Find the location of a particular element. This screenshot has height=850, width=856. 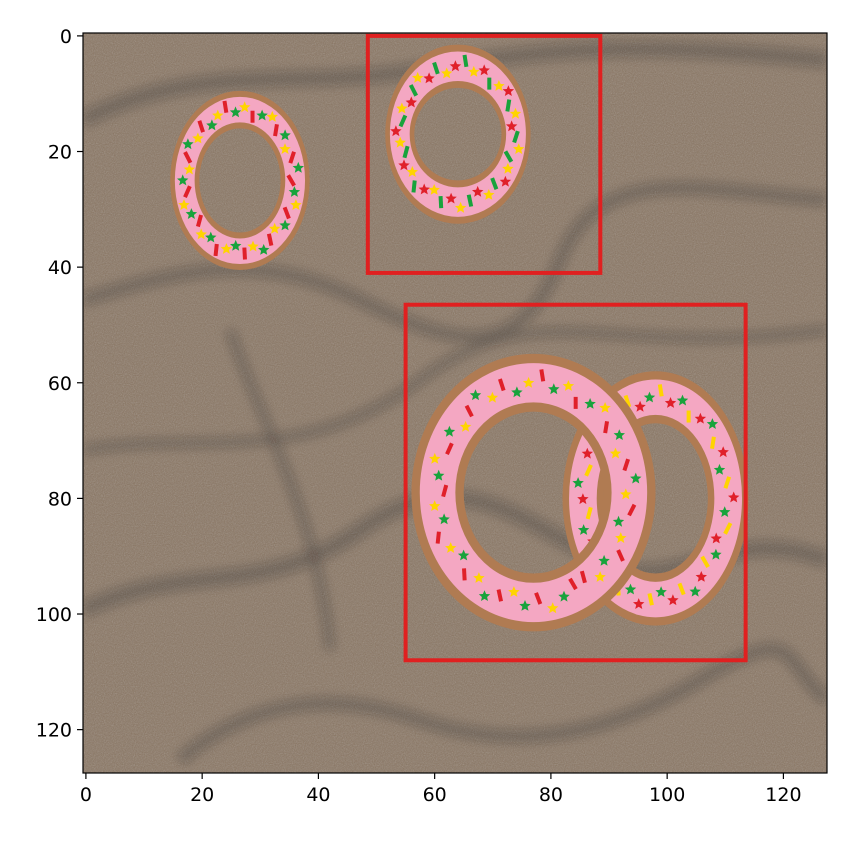

x-axis: 0 20 40 60 80 100 120 is located at coordinates (441, 789).